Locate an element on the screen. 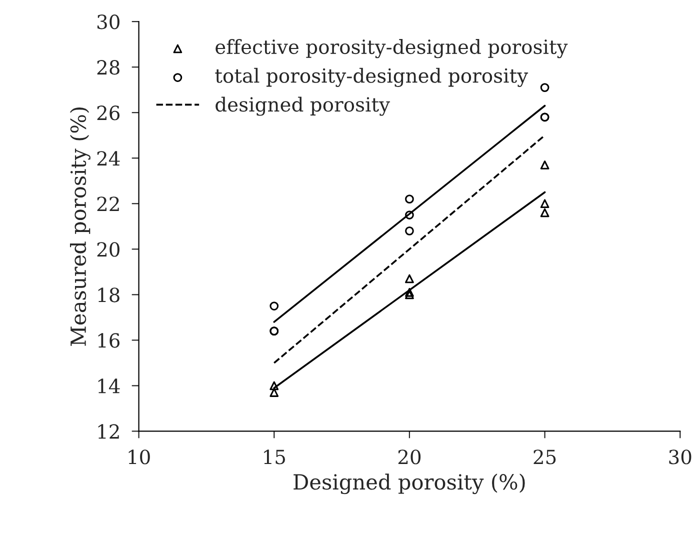 This screenshot has height=539, width=694. y-tick-label: 12 is located at coordinates (108, 431).